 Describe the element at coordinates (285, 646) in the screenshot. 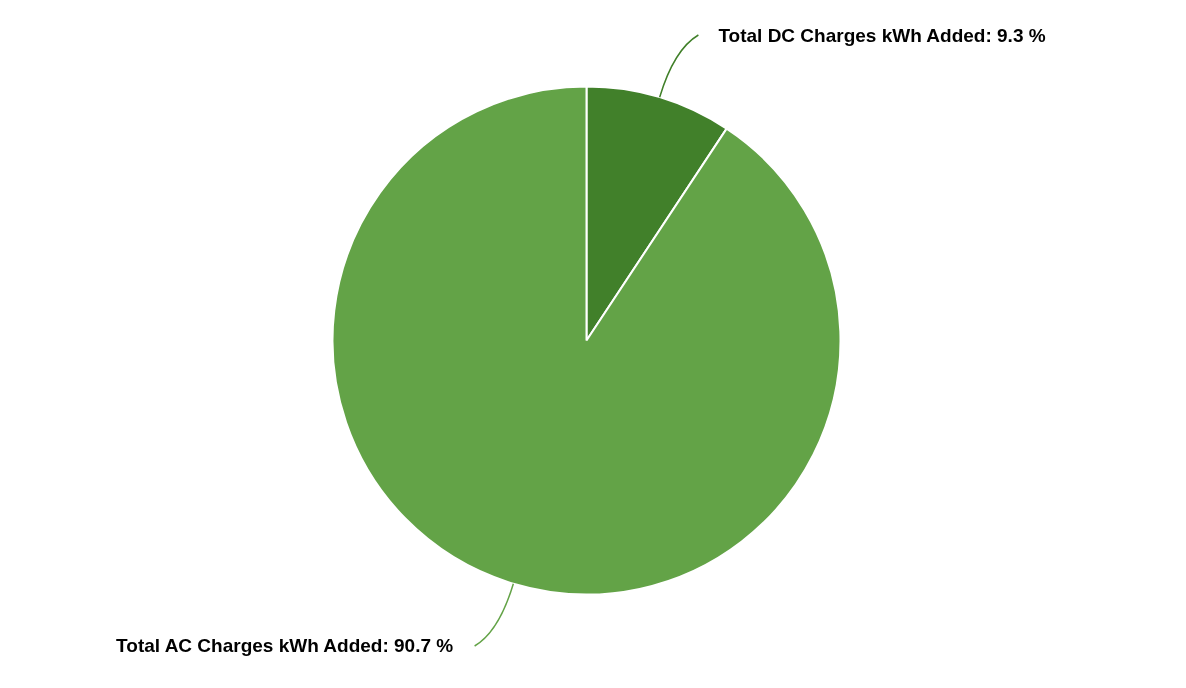

I see `slice-label: Total AC Charges kWh Added: 90.7 %` at that location.